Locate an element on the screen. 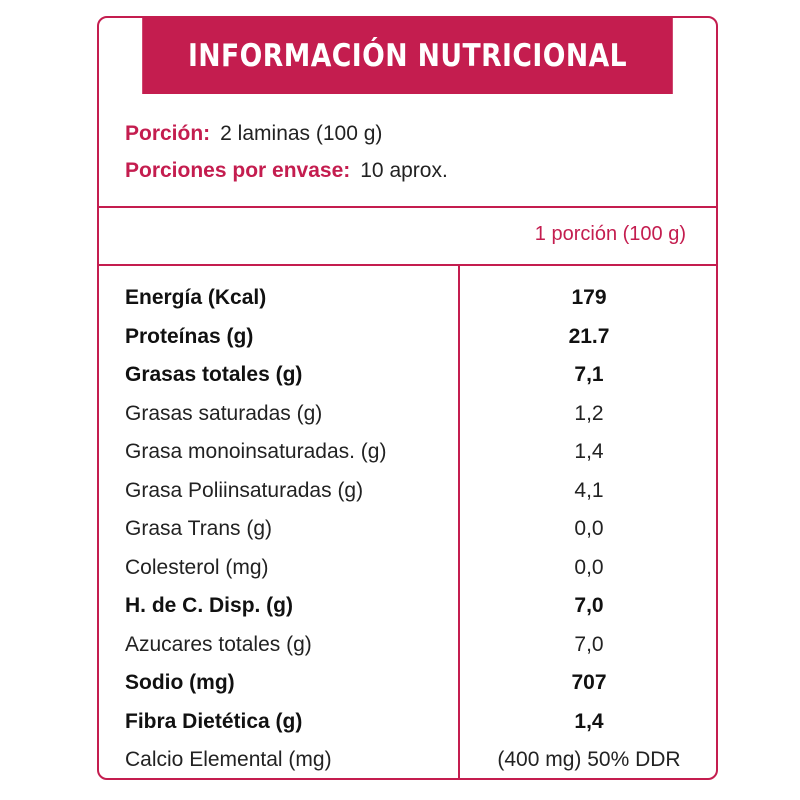 This screenshot has height=800, width=800. nutrient-value: (400 mg) 50% DDR is located at coordinates (589, 759).